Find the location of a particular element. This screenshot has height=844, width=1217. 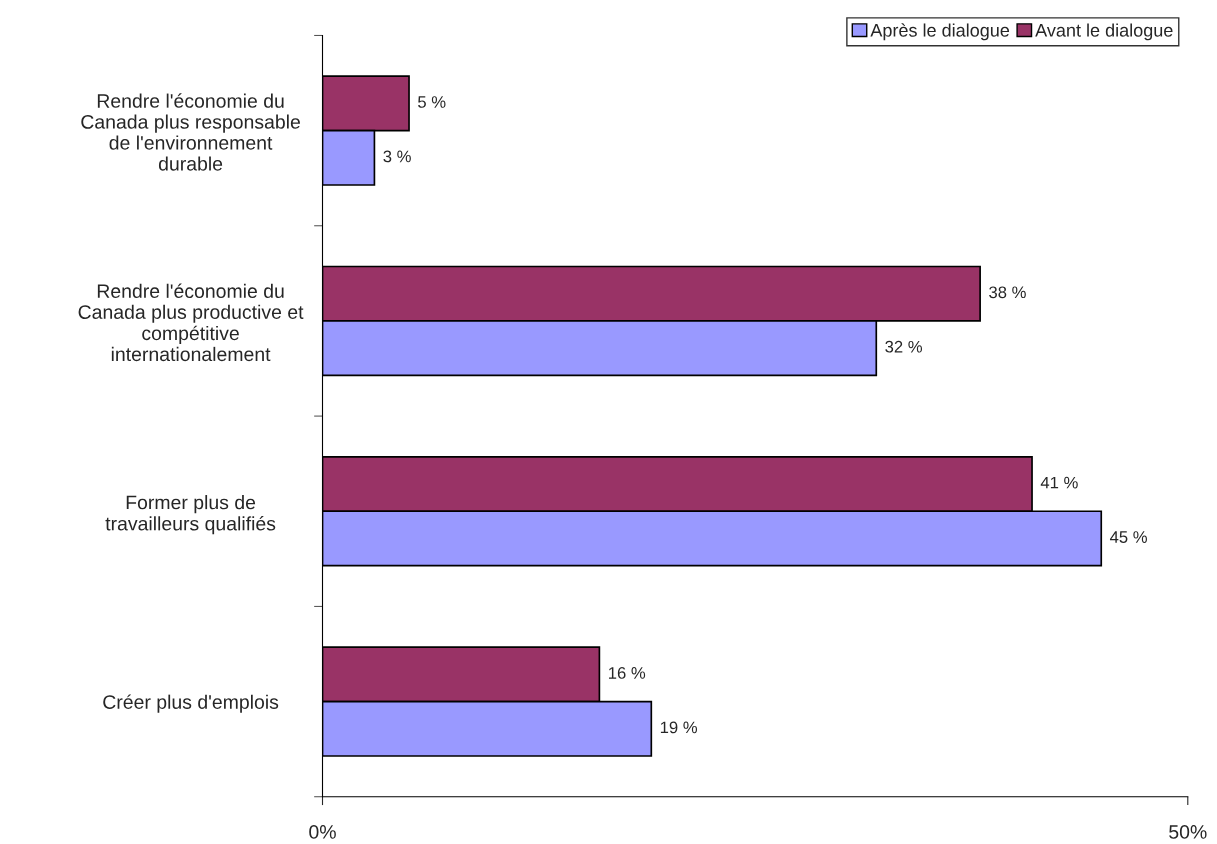

data-label: 41 % is located at coordinates (1059, 482).